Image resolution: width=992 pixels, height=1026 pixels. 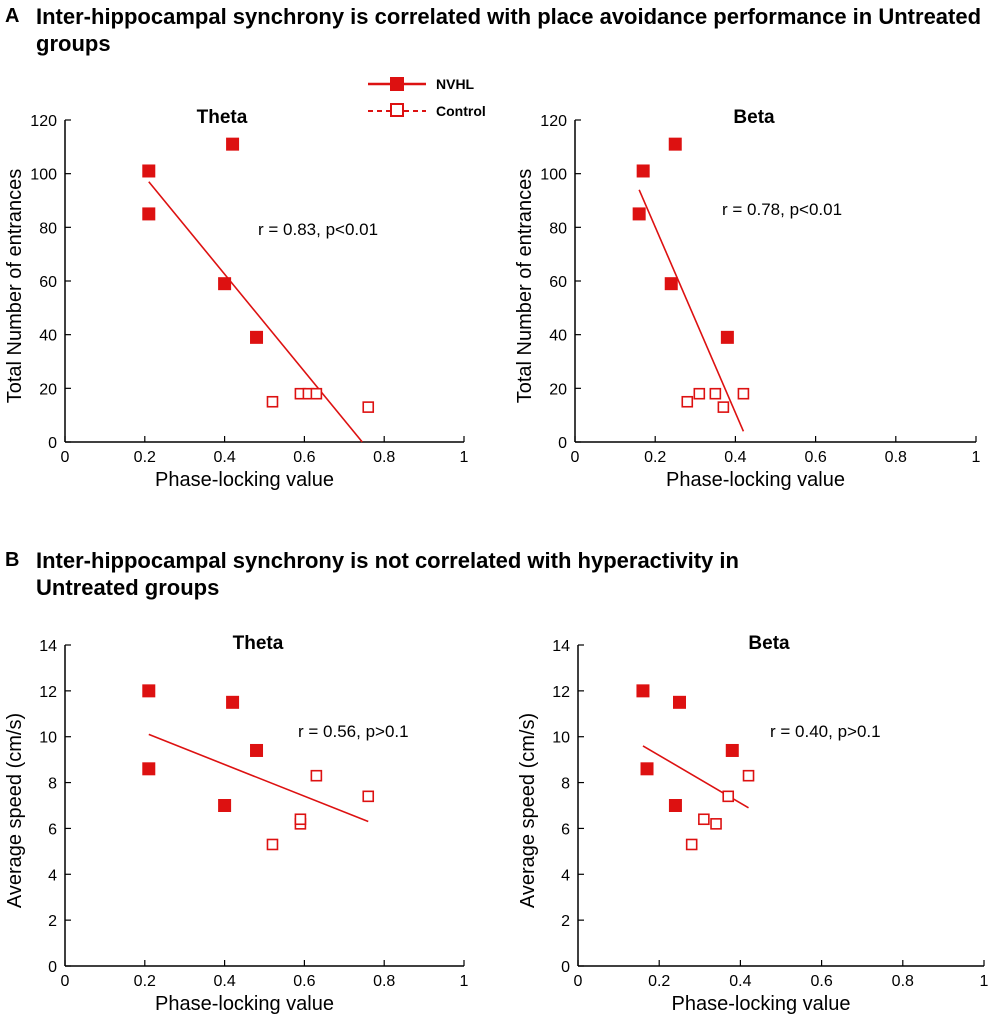 What do you see at coordinates (565, 784) in the screenshot?
I see `chart-b-beta-y-tick-label: 8` at bounding box center [565, 784].